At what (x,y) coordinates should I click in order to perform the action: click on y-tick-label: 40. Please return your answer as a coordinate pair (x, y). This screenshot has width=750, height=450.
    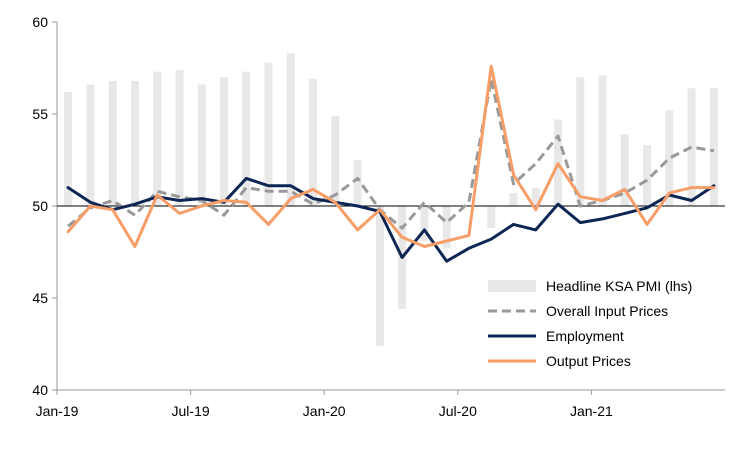
    Looking at the image, I should click on (40, 390).